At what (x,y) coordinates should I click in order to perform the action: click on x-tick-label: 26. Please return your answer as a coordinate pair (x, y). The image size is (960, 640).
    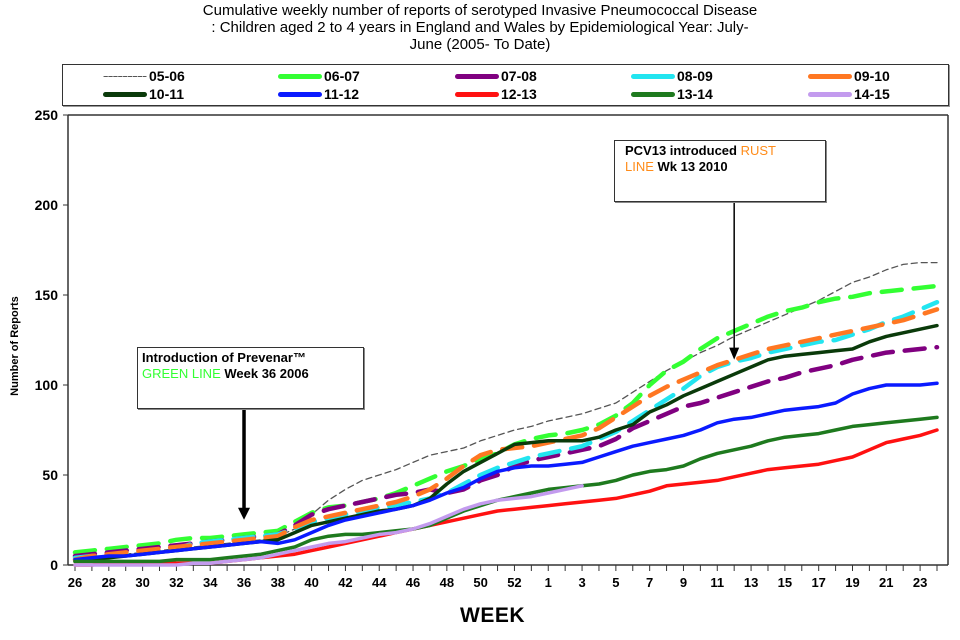
    Looking at the image, I should click on (75, 582).